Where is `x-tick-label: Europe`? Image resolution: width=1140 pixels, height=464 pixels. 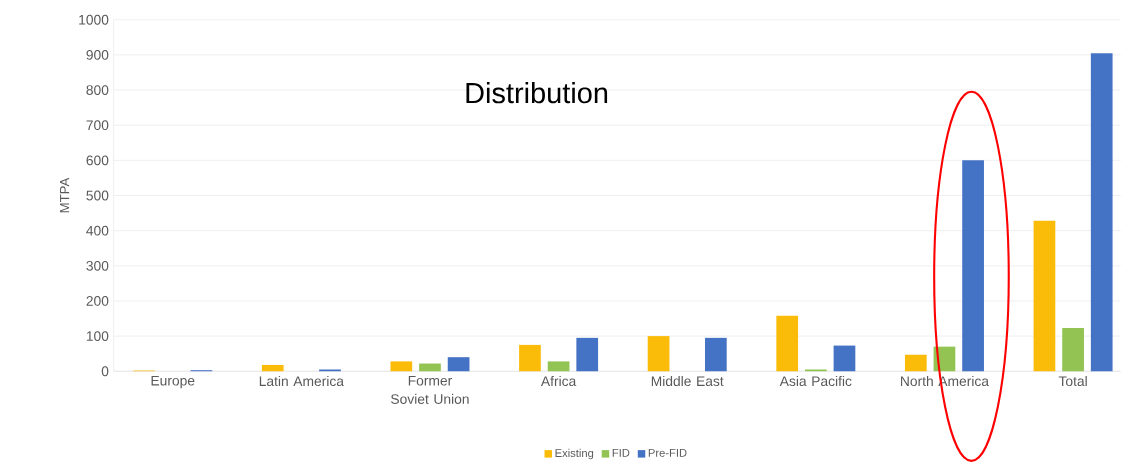 x-tick-label: Europe is located at coordinates (173, 382).